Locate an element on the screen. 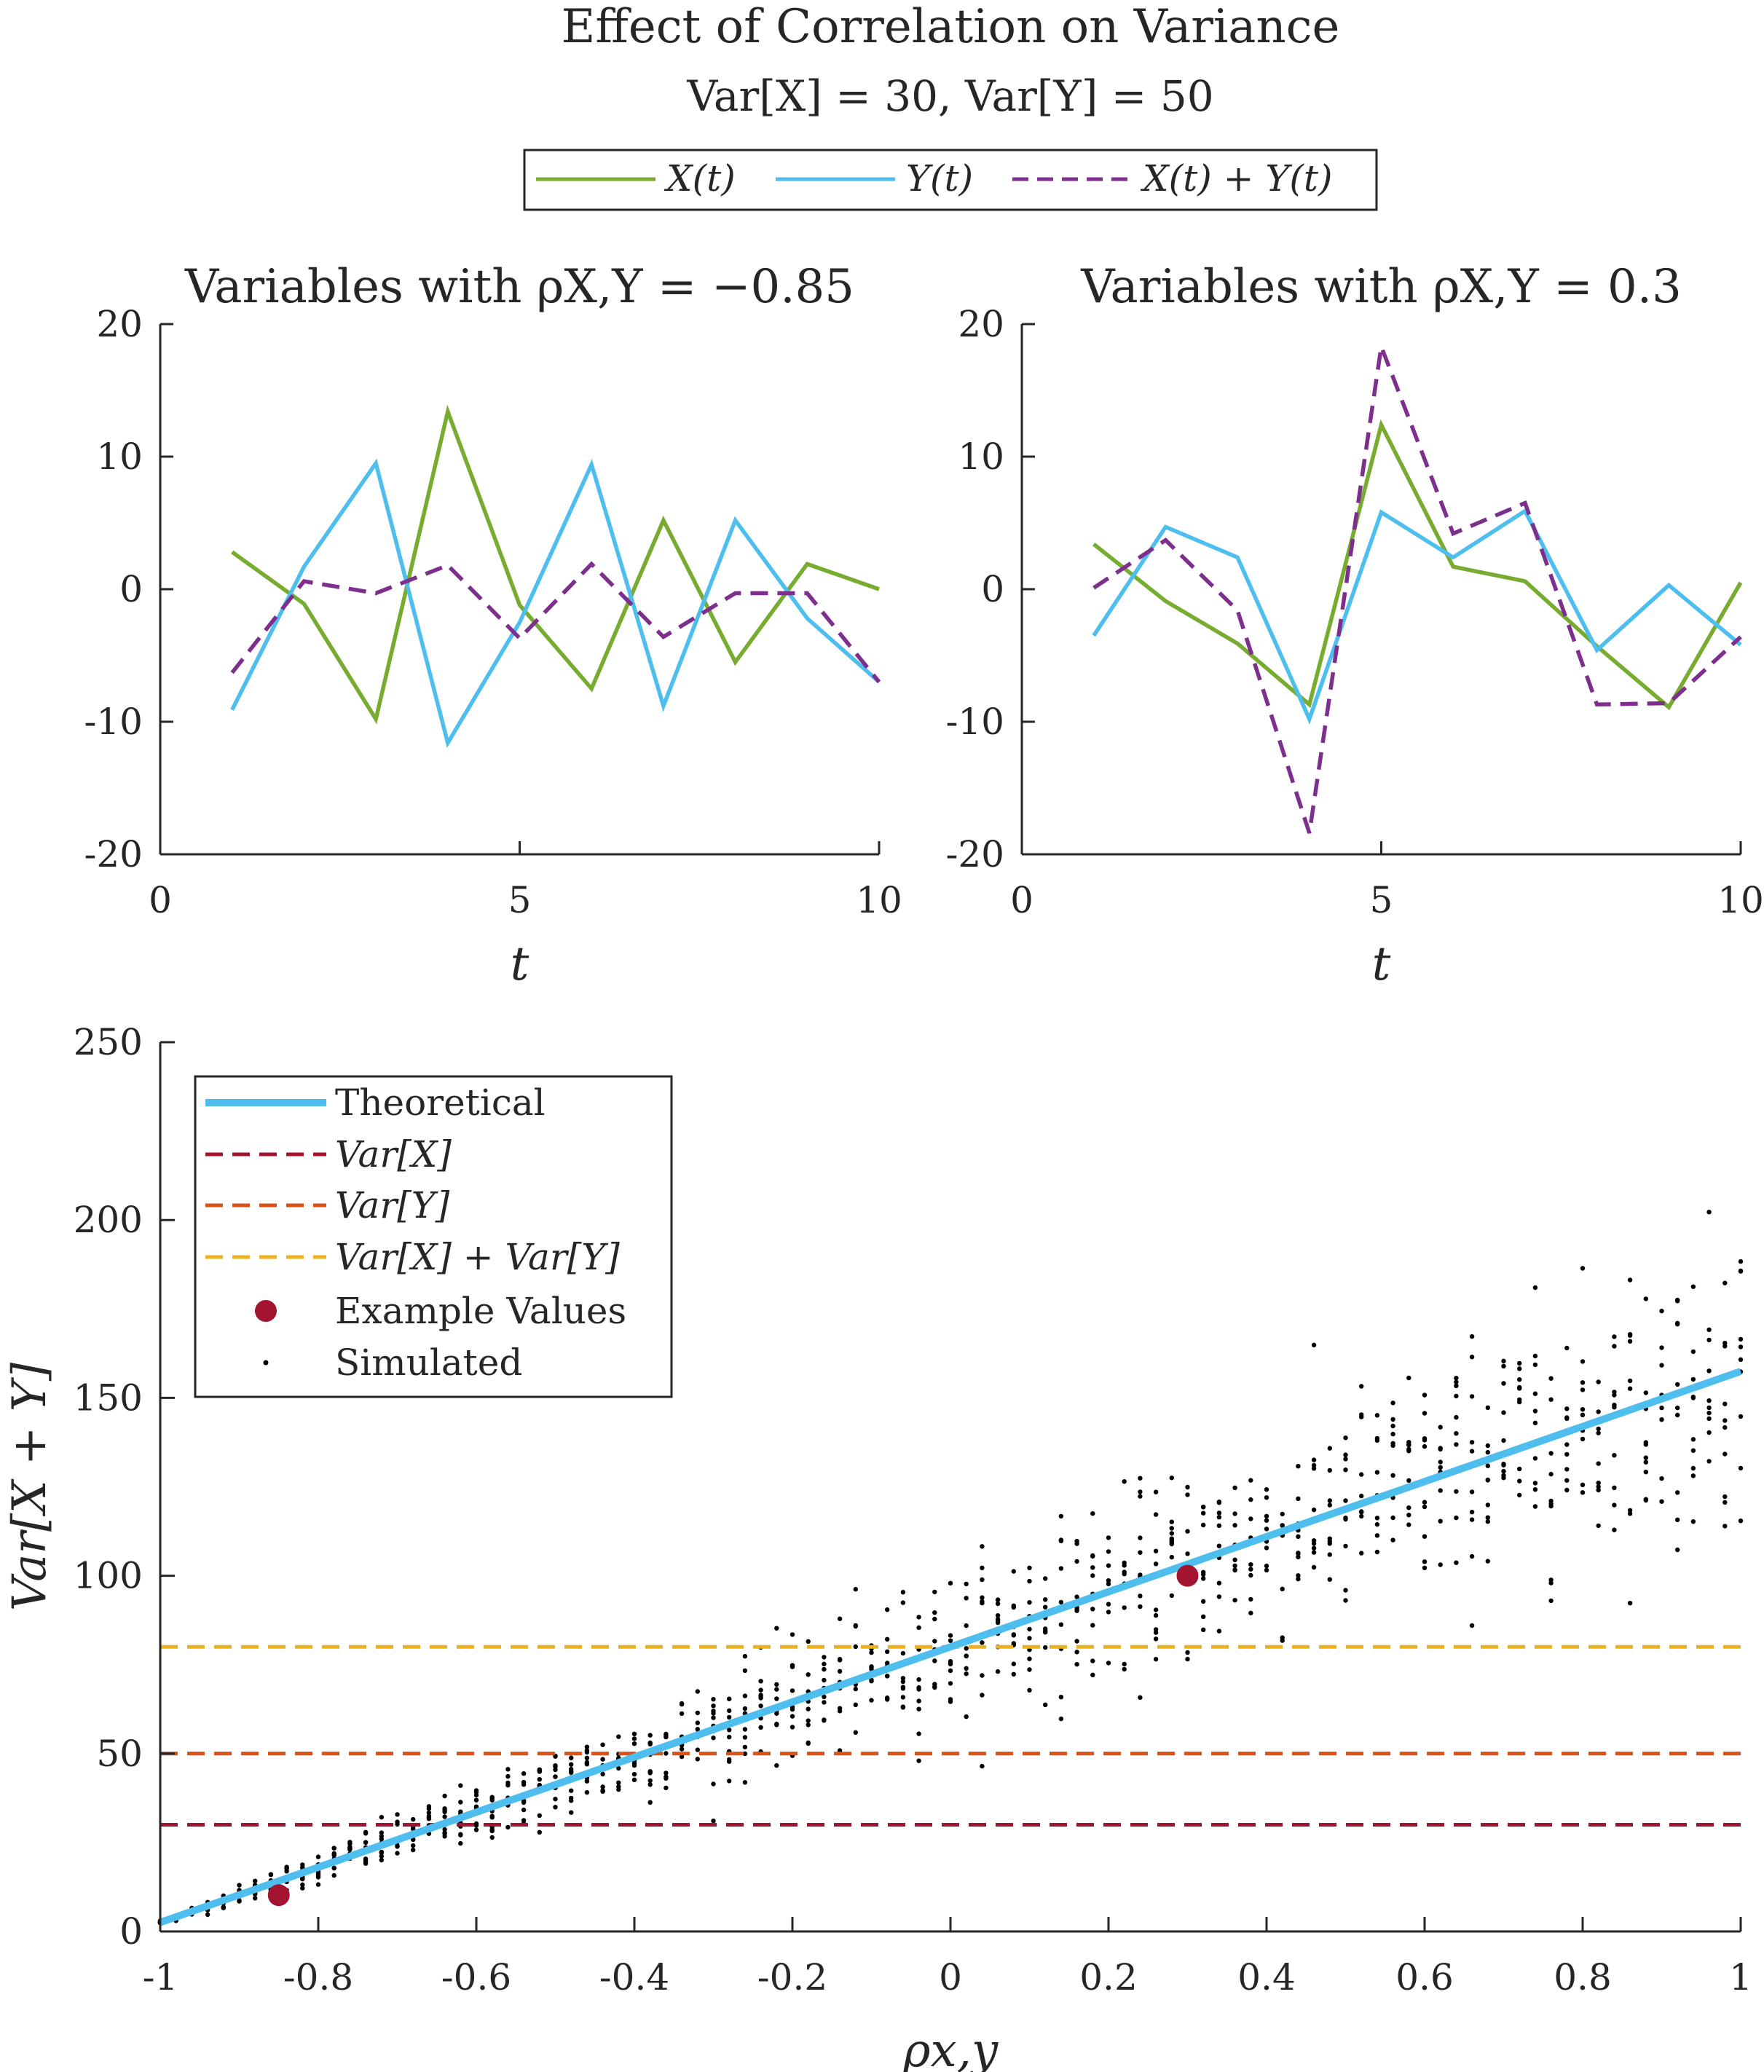 This screenshot has width=1764, height=2072. legend-box is located at coordinates (950, 180).